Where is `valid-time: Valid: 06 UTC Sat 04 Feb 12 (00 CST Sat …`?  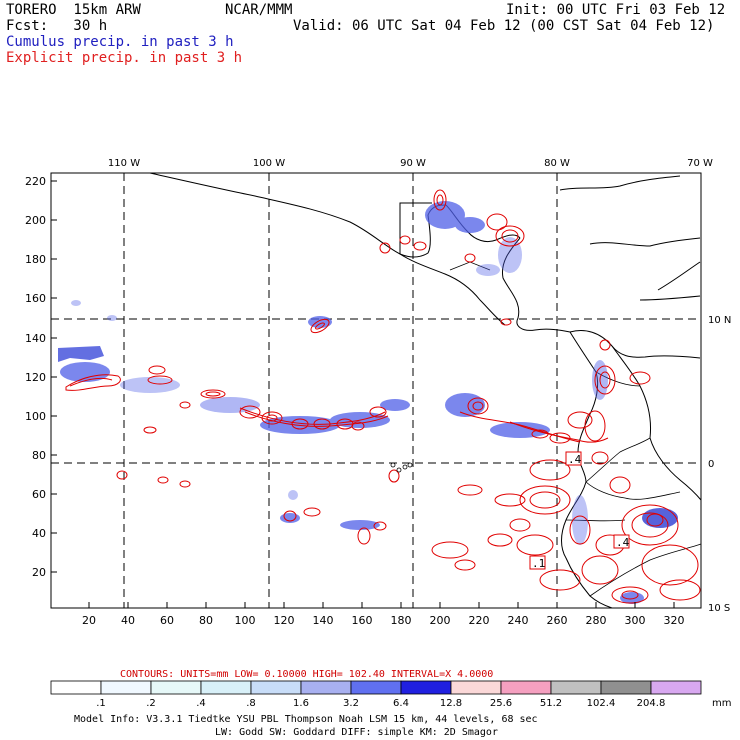 valid-time: Valid: 06 UTC Sat 04 Feb 12 (00 CST Sat … is located at coordinates (504, 26).